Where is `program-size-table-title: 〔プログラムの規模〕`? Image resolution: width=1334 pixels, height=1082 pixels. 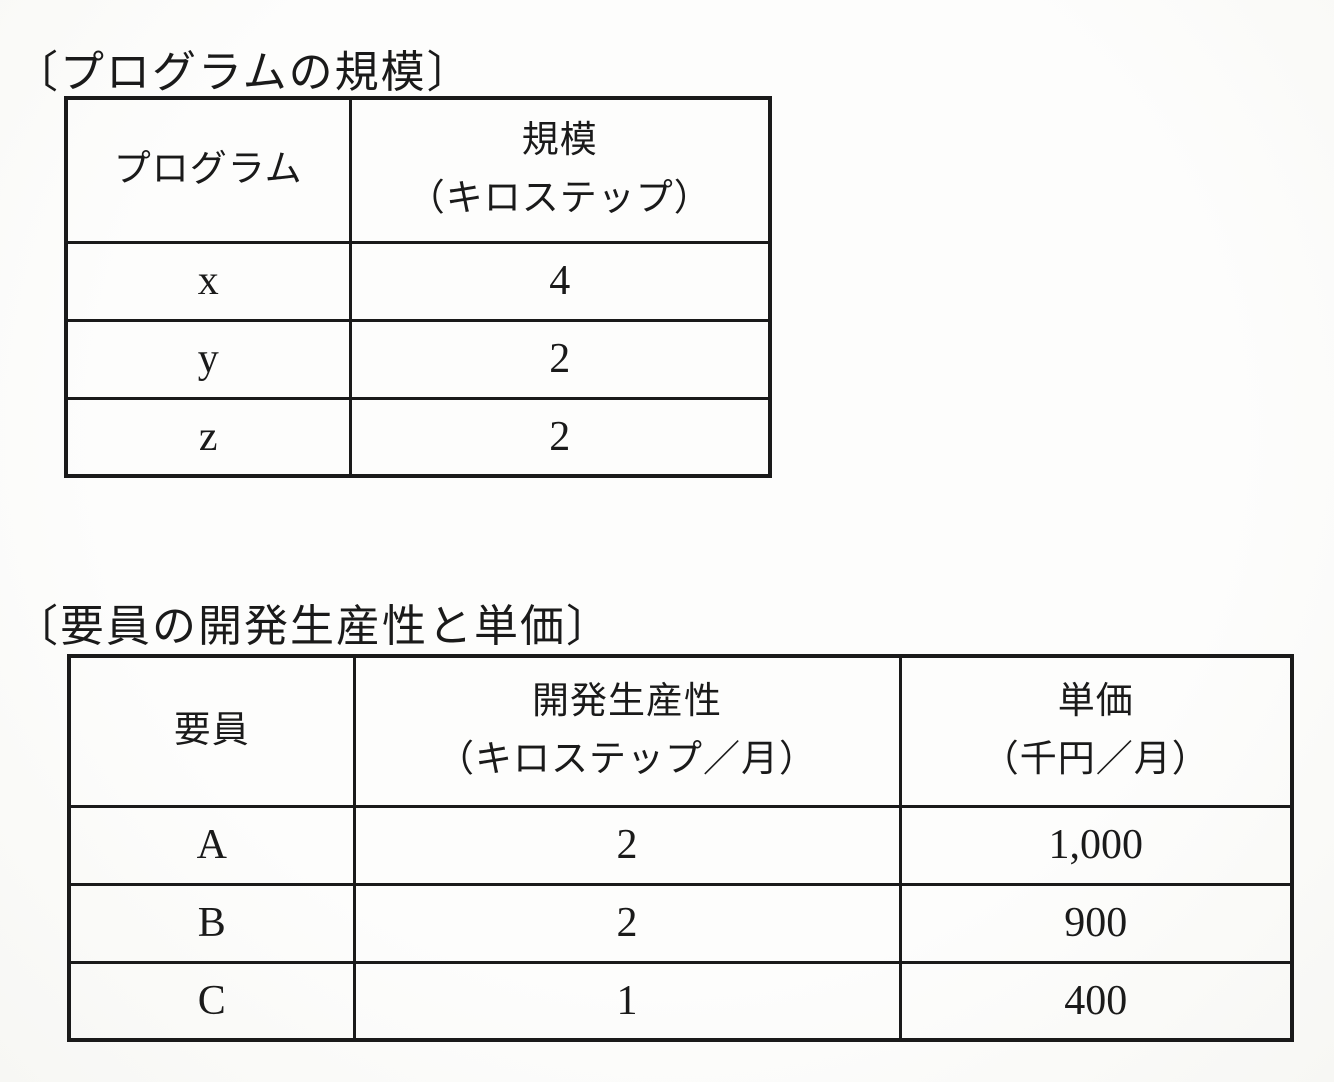 program-size-table-title: 〔プログラムの規模〕 is located at coordinates (243, 72).